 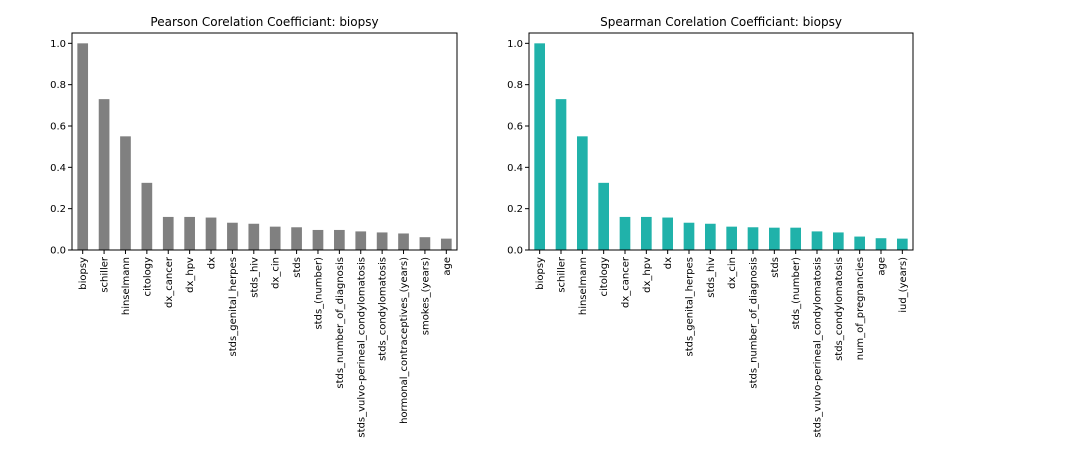 I want to click on bar-num_of_pregnancies, so click(x=859, y=243).